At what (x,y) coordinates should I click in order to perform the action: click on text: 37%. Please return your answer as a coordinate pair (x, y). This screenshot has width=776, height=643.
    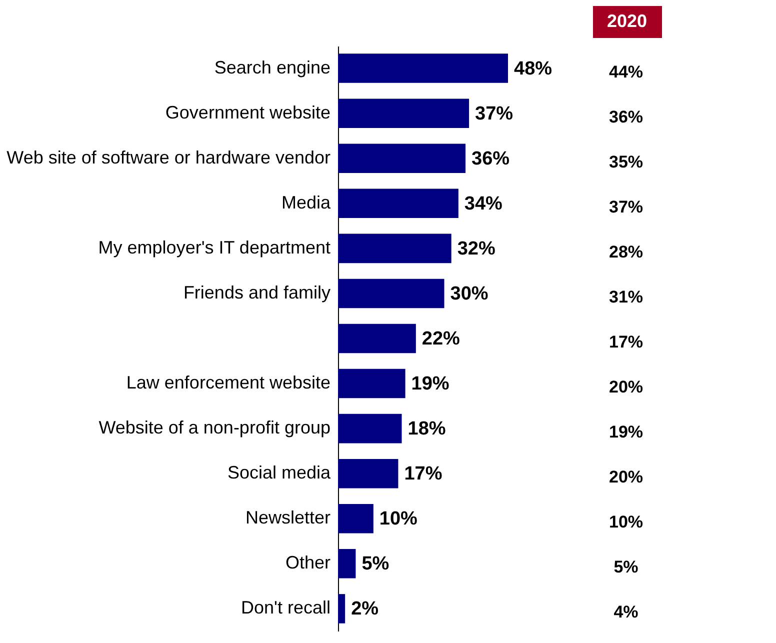
    Looking at the image, I should click on (626, 207).